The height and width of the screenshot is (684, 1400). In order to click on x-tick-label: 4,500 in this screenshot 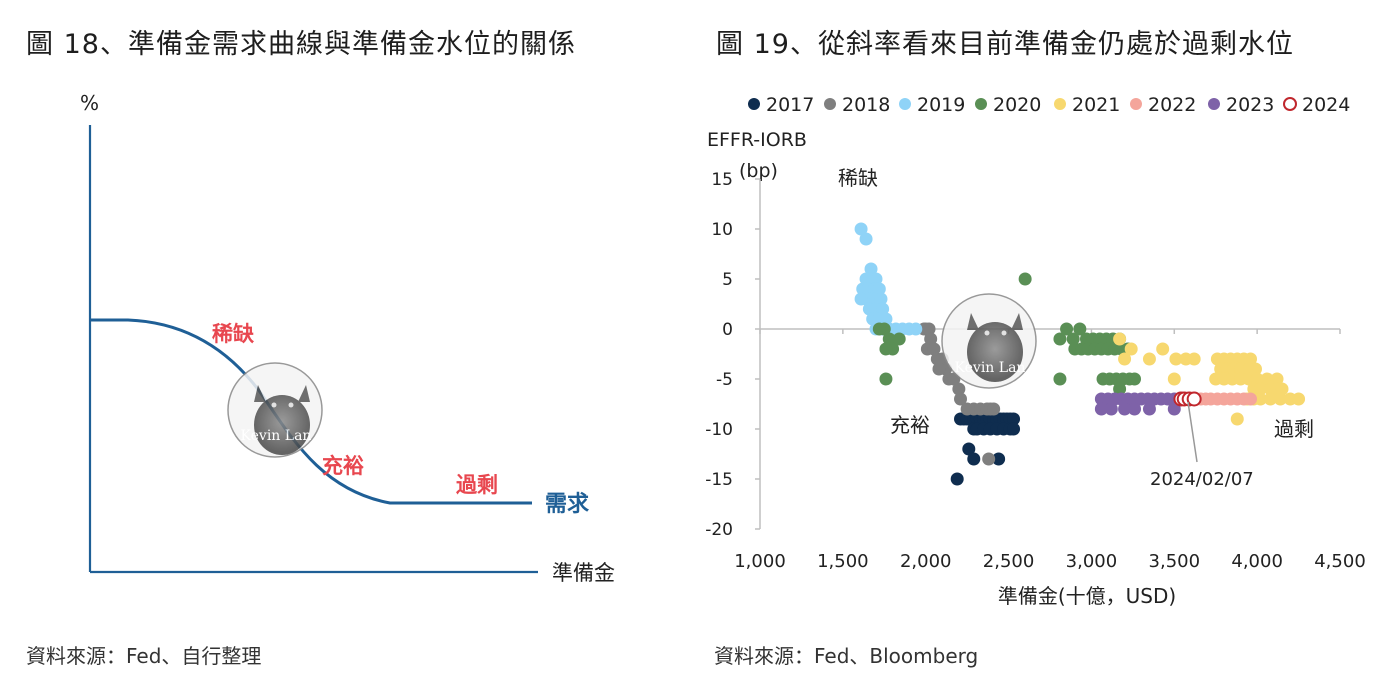, I will do `click(1340, 561)`.